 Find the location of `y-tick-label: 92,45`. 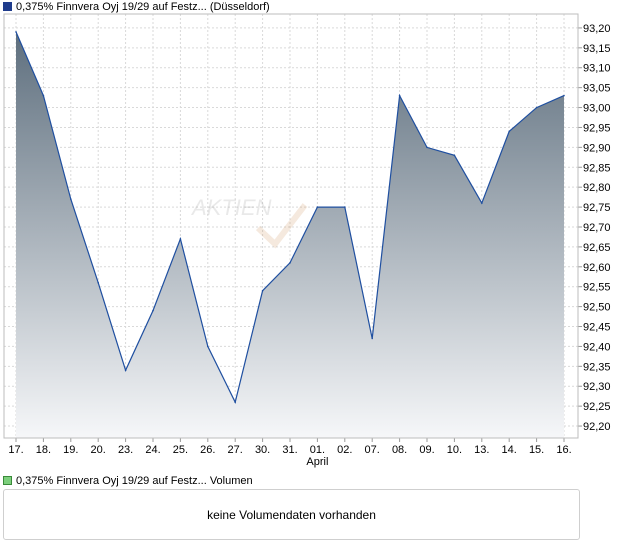

y-tick-label: 92,45 is located at coordinates (597, 328).